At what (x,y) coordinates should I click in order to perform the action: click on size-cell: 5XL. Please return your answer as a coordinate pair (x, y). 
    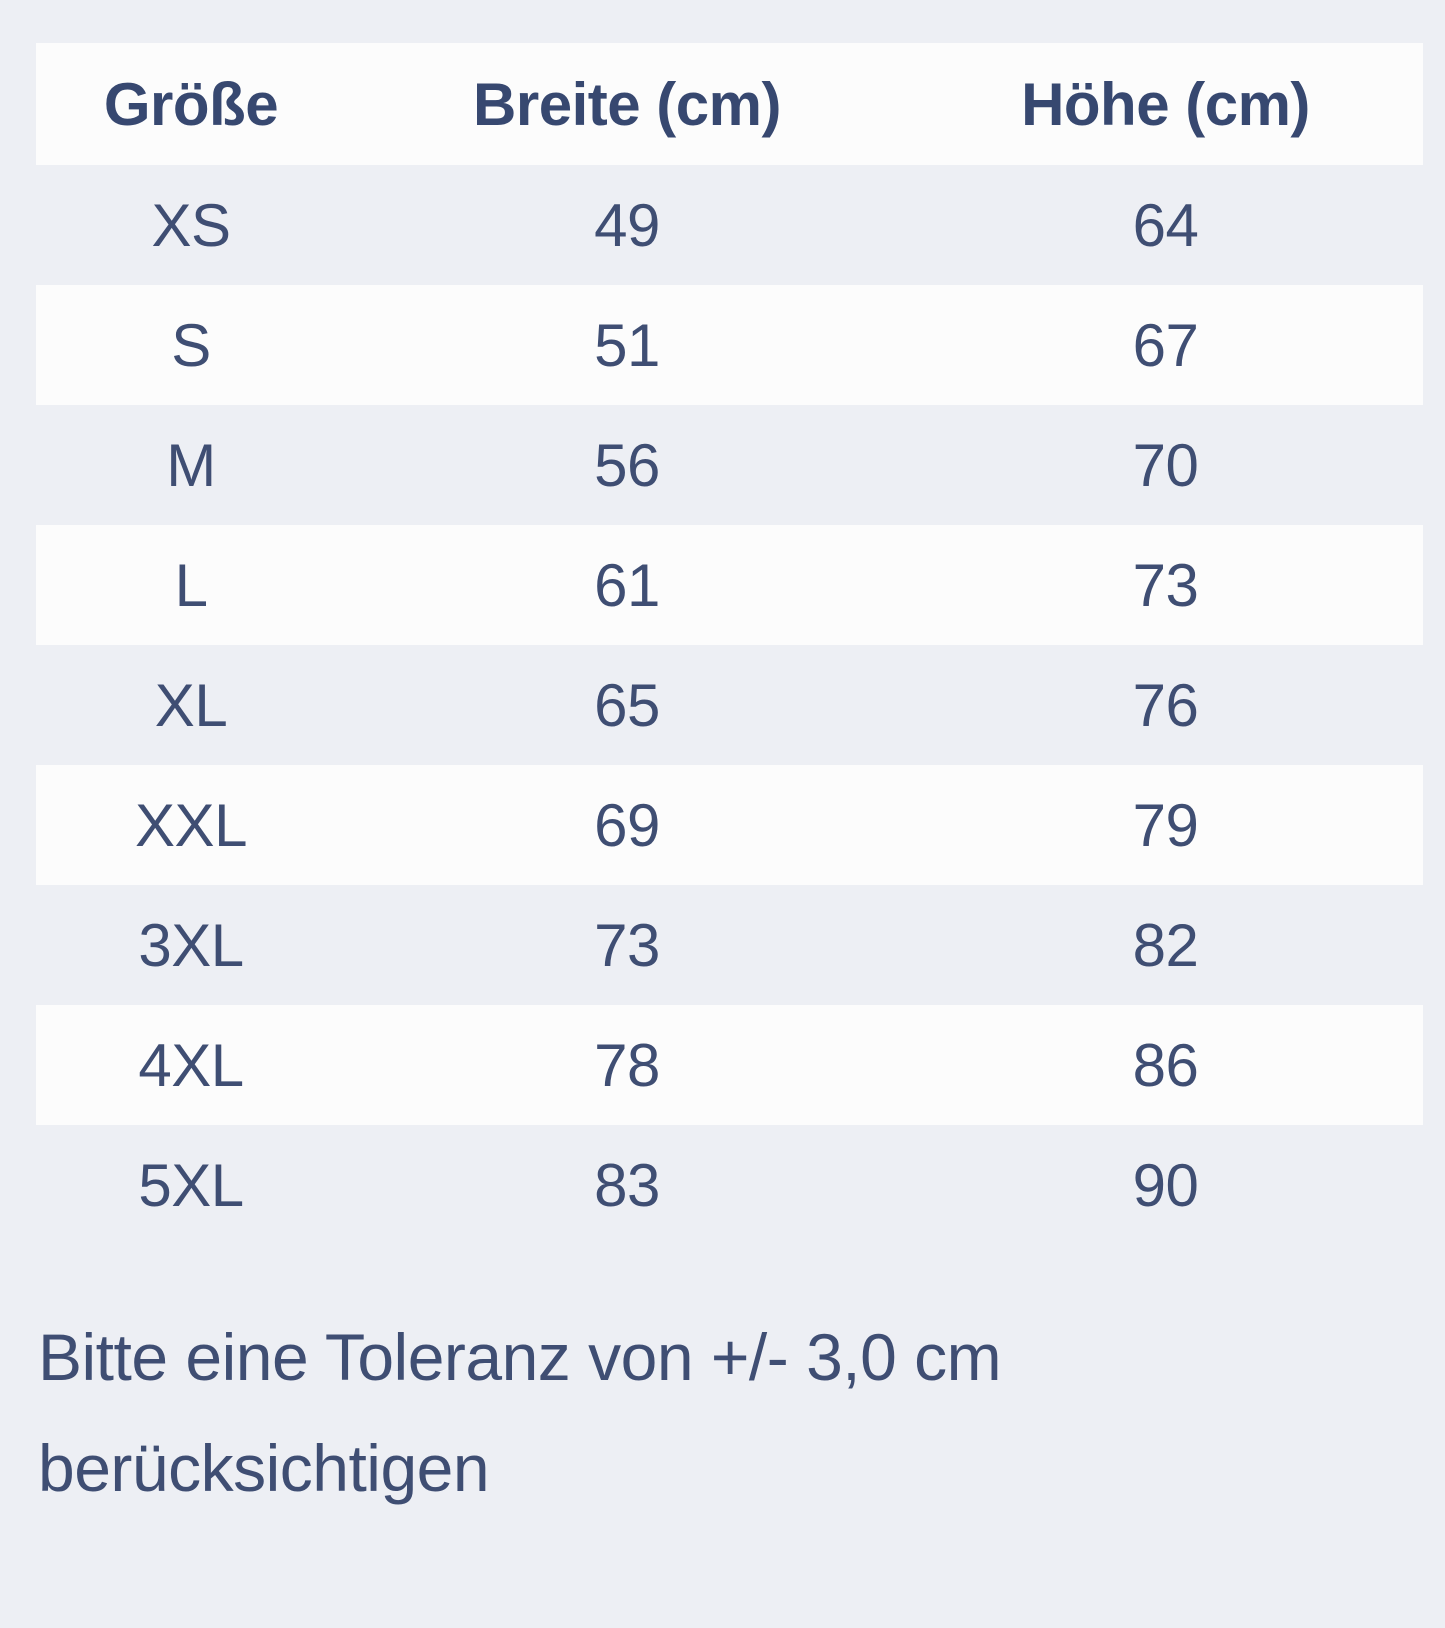
    Looking at the image, I should click on (191, 1185).